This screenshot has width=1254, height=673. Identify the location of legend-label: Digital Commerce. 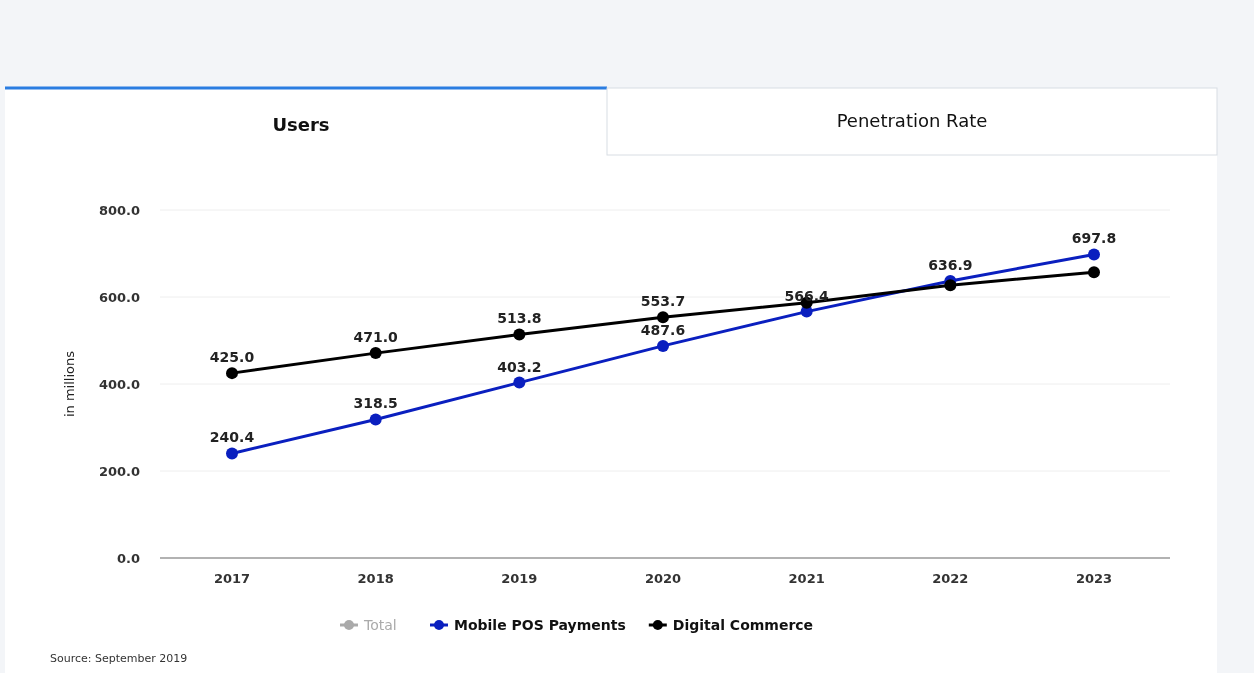
(743, 625).